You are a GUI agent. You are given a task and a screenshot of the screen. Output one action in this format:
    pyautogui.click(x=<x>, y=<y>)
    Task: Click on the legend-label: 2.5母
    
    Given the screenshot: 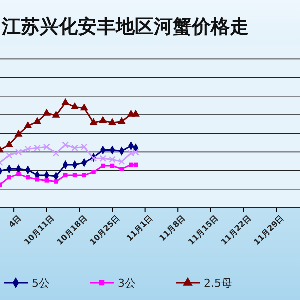 What is the action you would take?
    pyautogui.click(x=218, y=283)
    